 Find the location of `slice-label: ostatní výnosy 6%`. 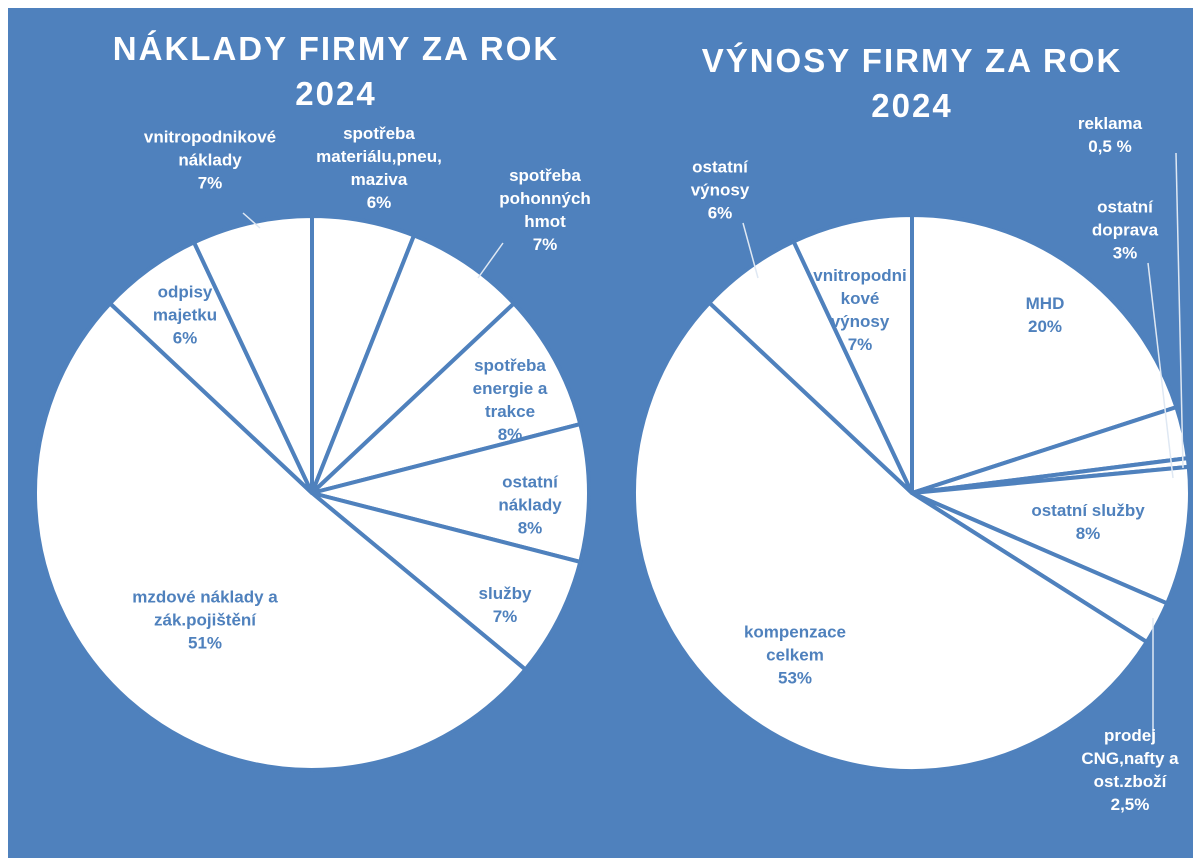

slice-label: ostatní výnosy 6% is located at coordinates (720, 190).